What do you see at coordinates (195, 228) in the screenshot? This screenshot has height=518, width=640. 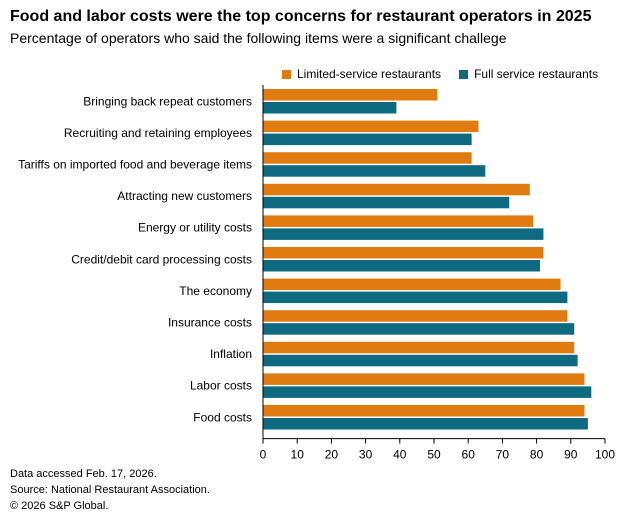 I see `category-label: Energy or utility costs` at bounding box center [195, 228].